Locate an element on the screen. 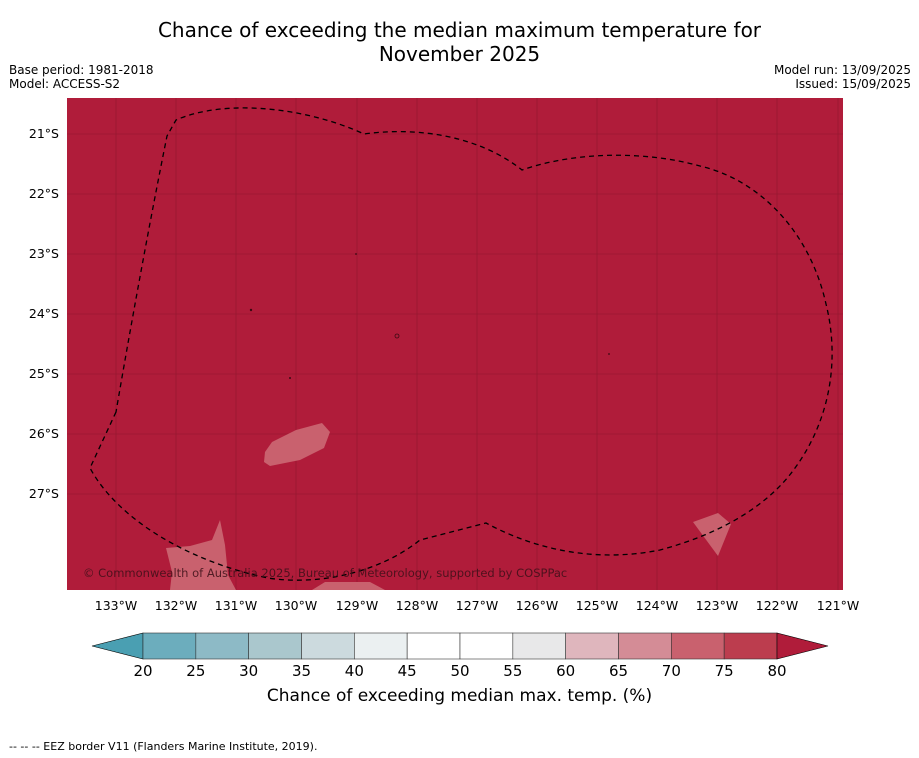  meta-right: Model run: 13/09/2025 Issued: 15/09/2025 is located at coordinates (842, 77).